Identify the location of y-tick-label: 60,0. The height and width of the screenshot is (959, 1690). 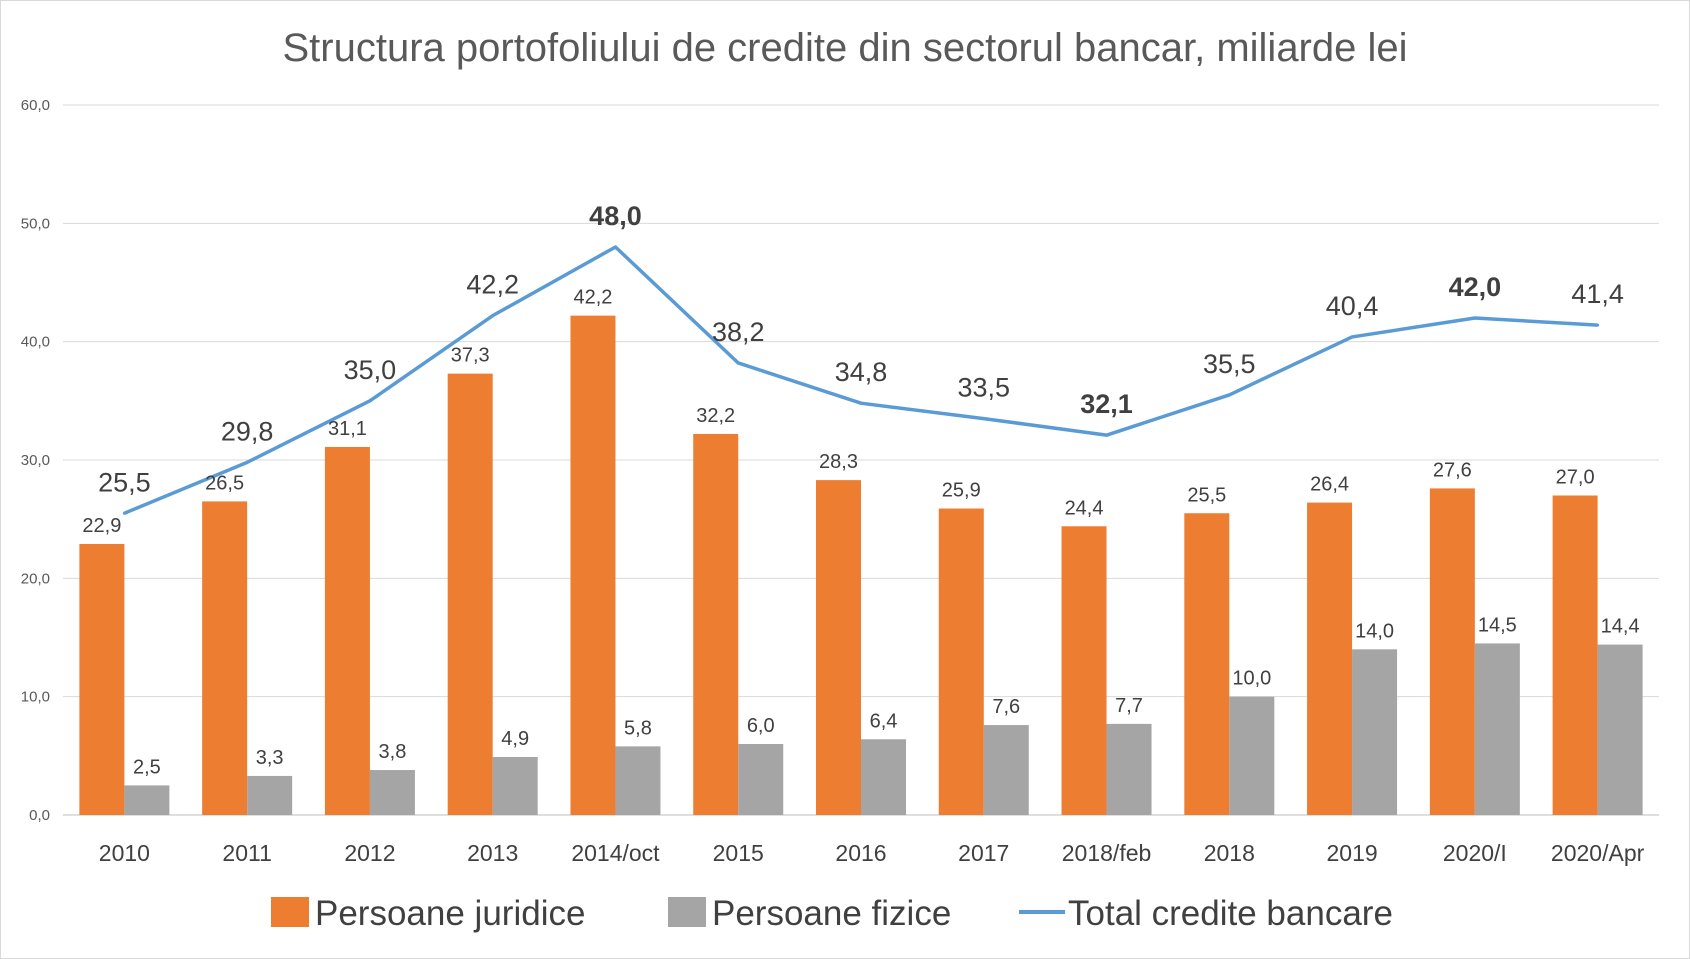
(35, 105).